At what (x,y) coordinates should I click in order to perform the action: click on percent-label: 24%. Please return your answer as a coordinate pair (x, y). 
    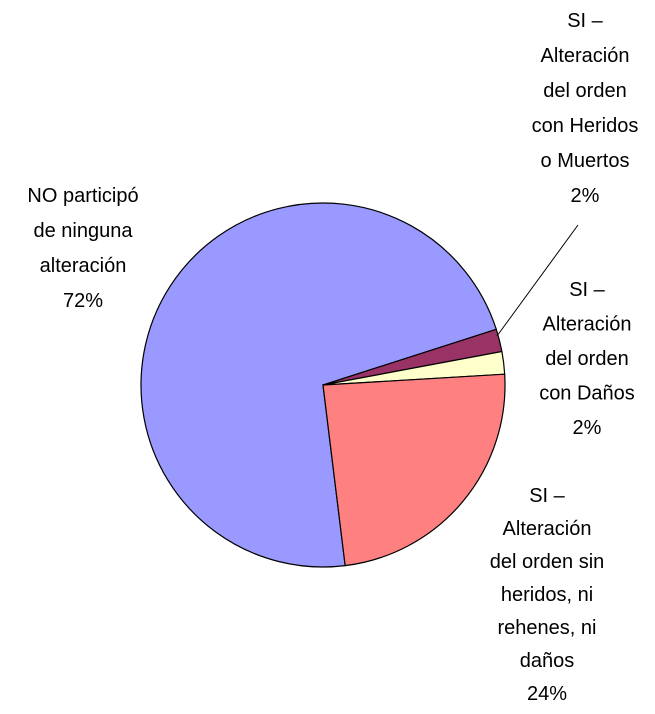
    Looking at the image, I should click on (547, 694).